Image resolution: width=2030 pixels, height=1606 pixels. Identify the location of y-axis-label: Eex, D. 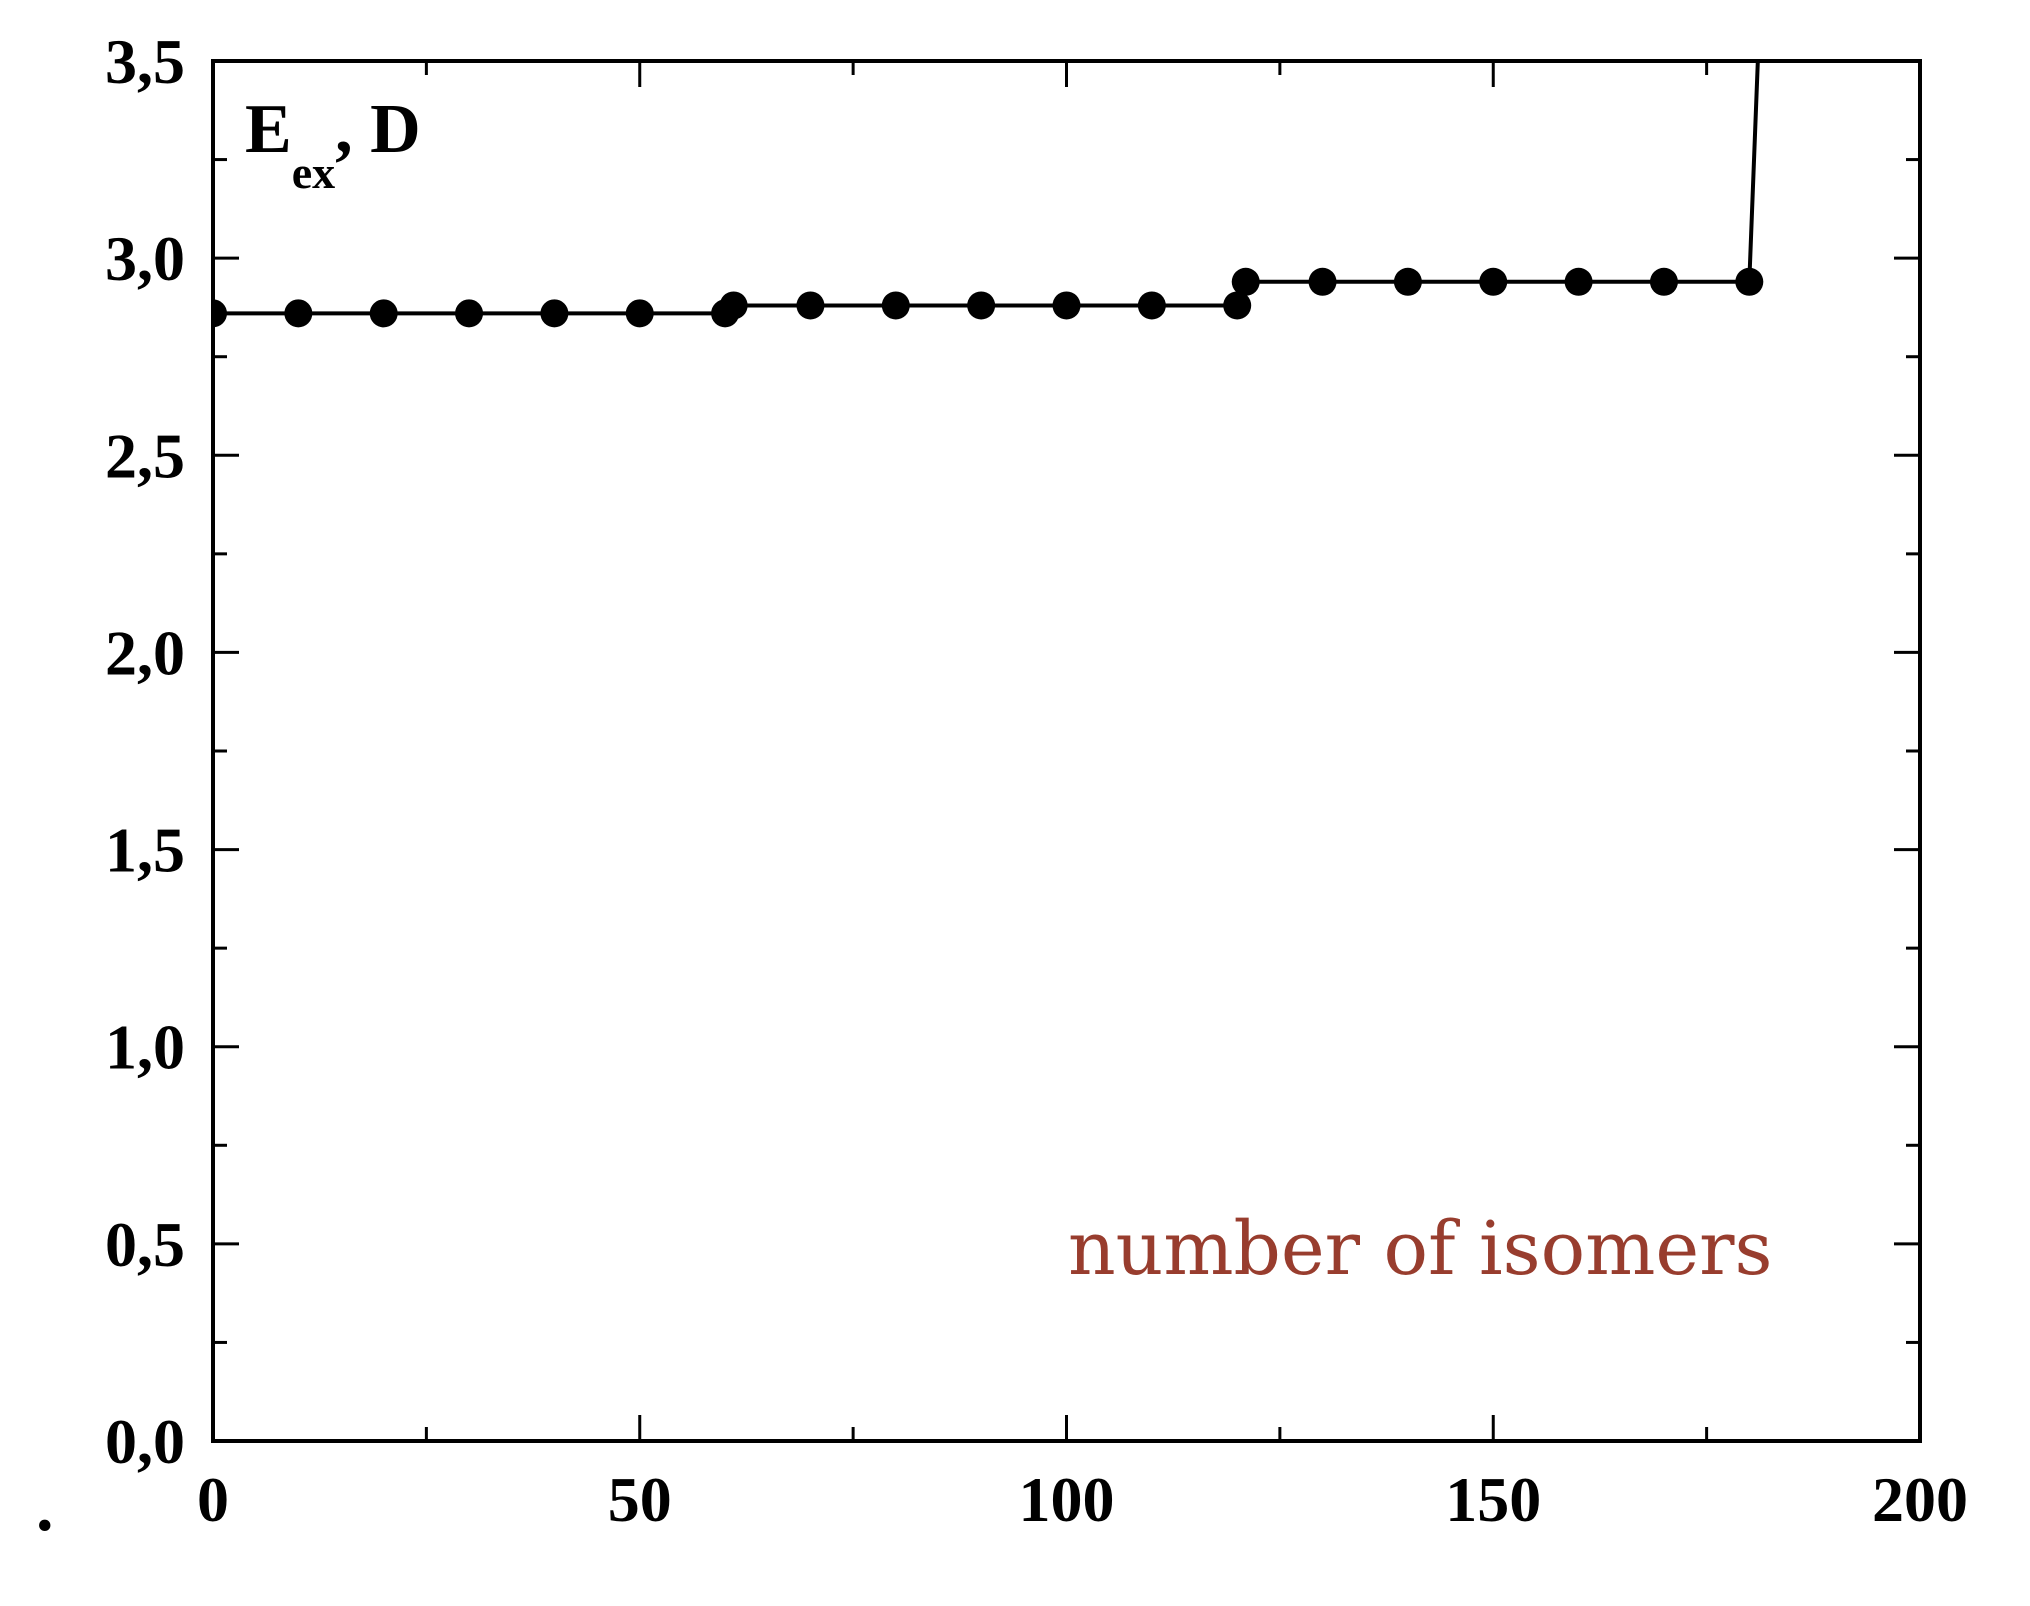
(333, 144).